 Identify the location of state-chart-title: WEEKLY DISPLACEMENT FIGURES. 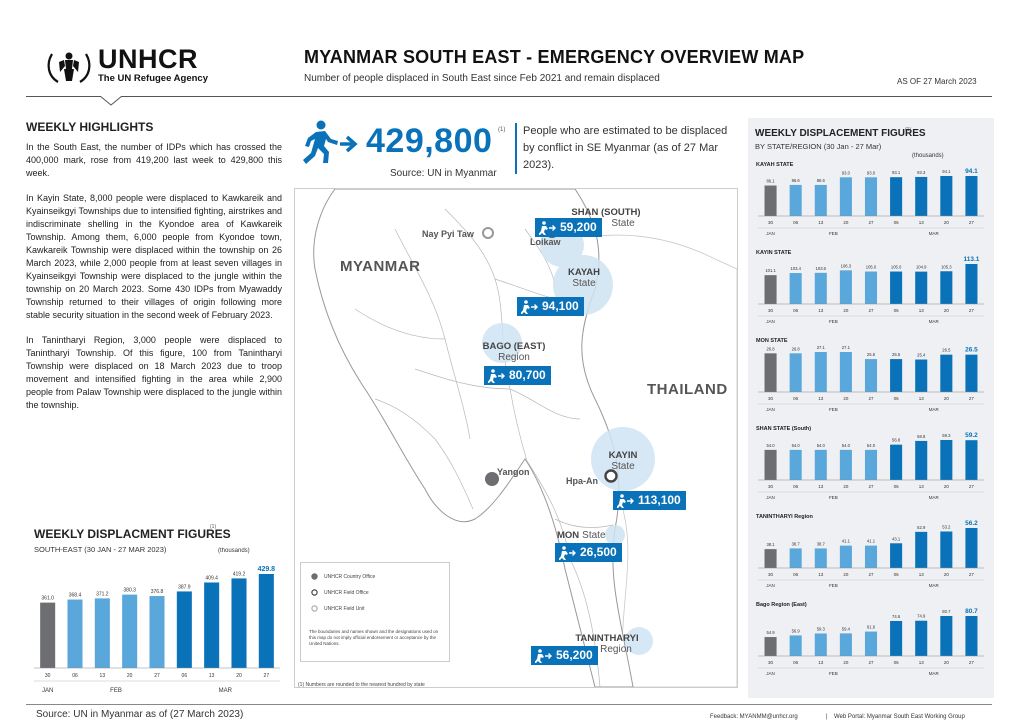
(840, 133).